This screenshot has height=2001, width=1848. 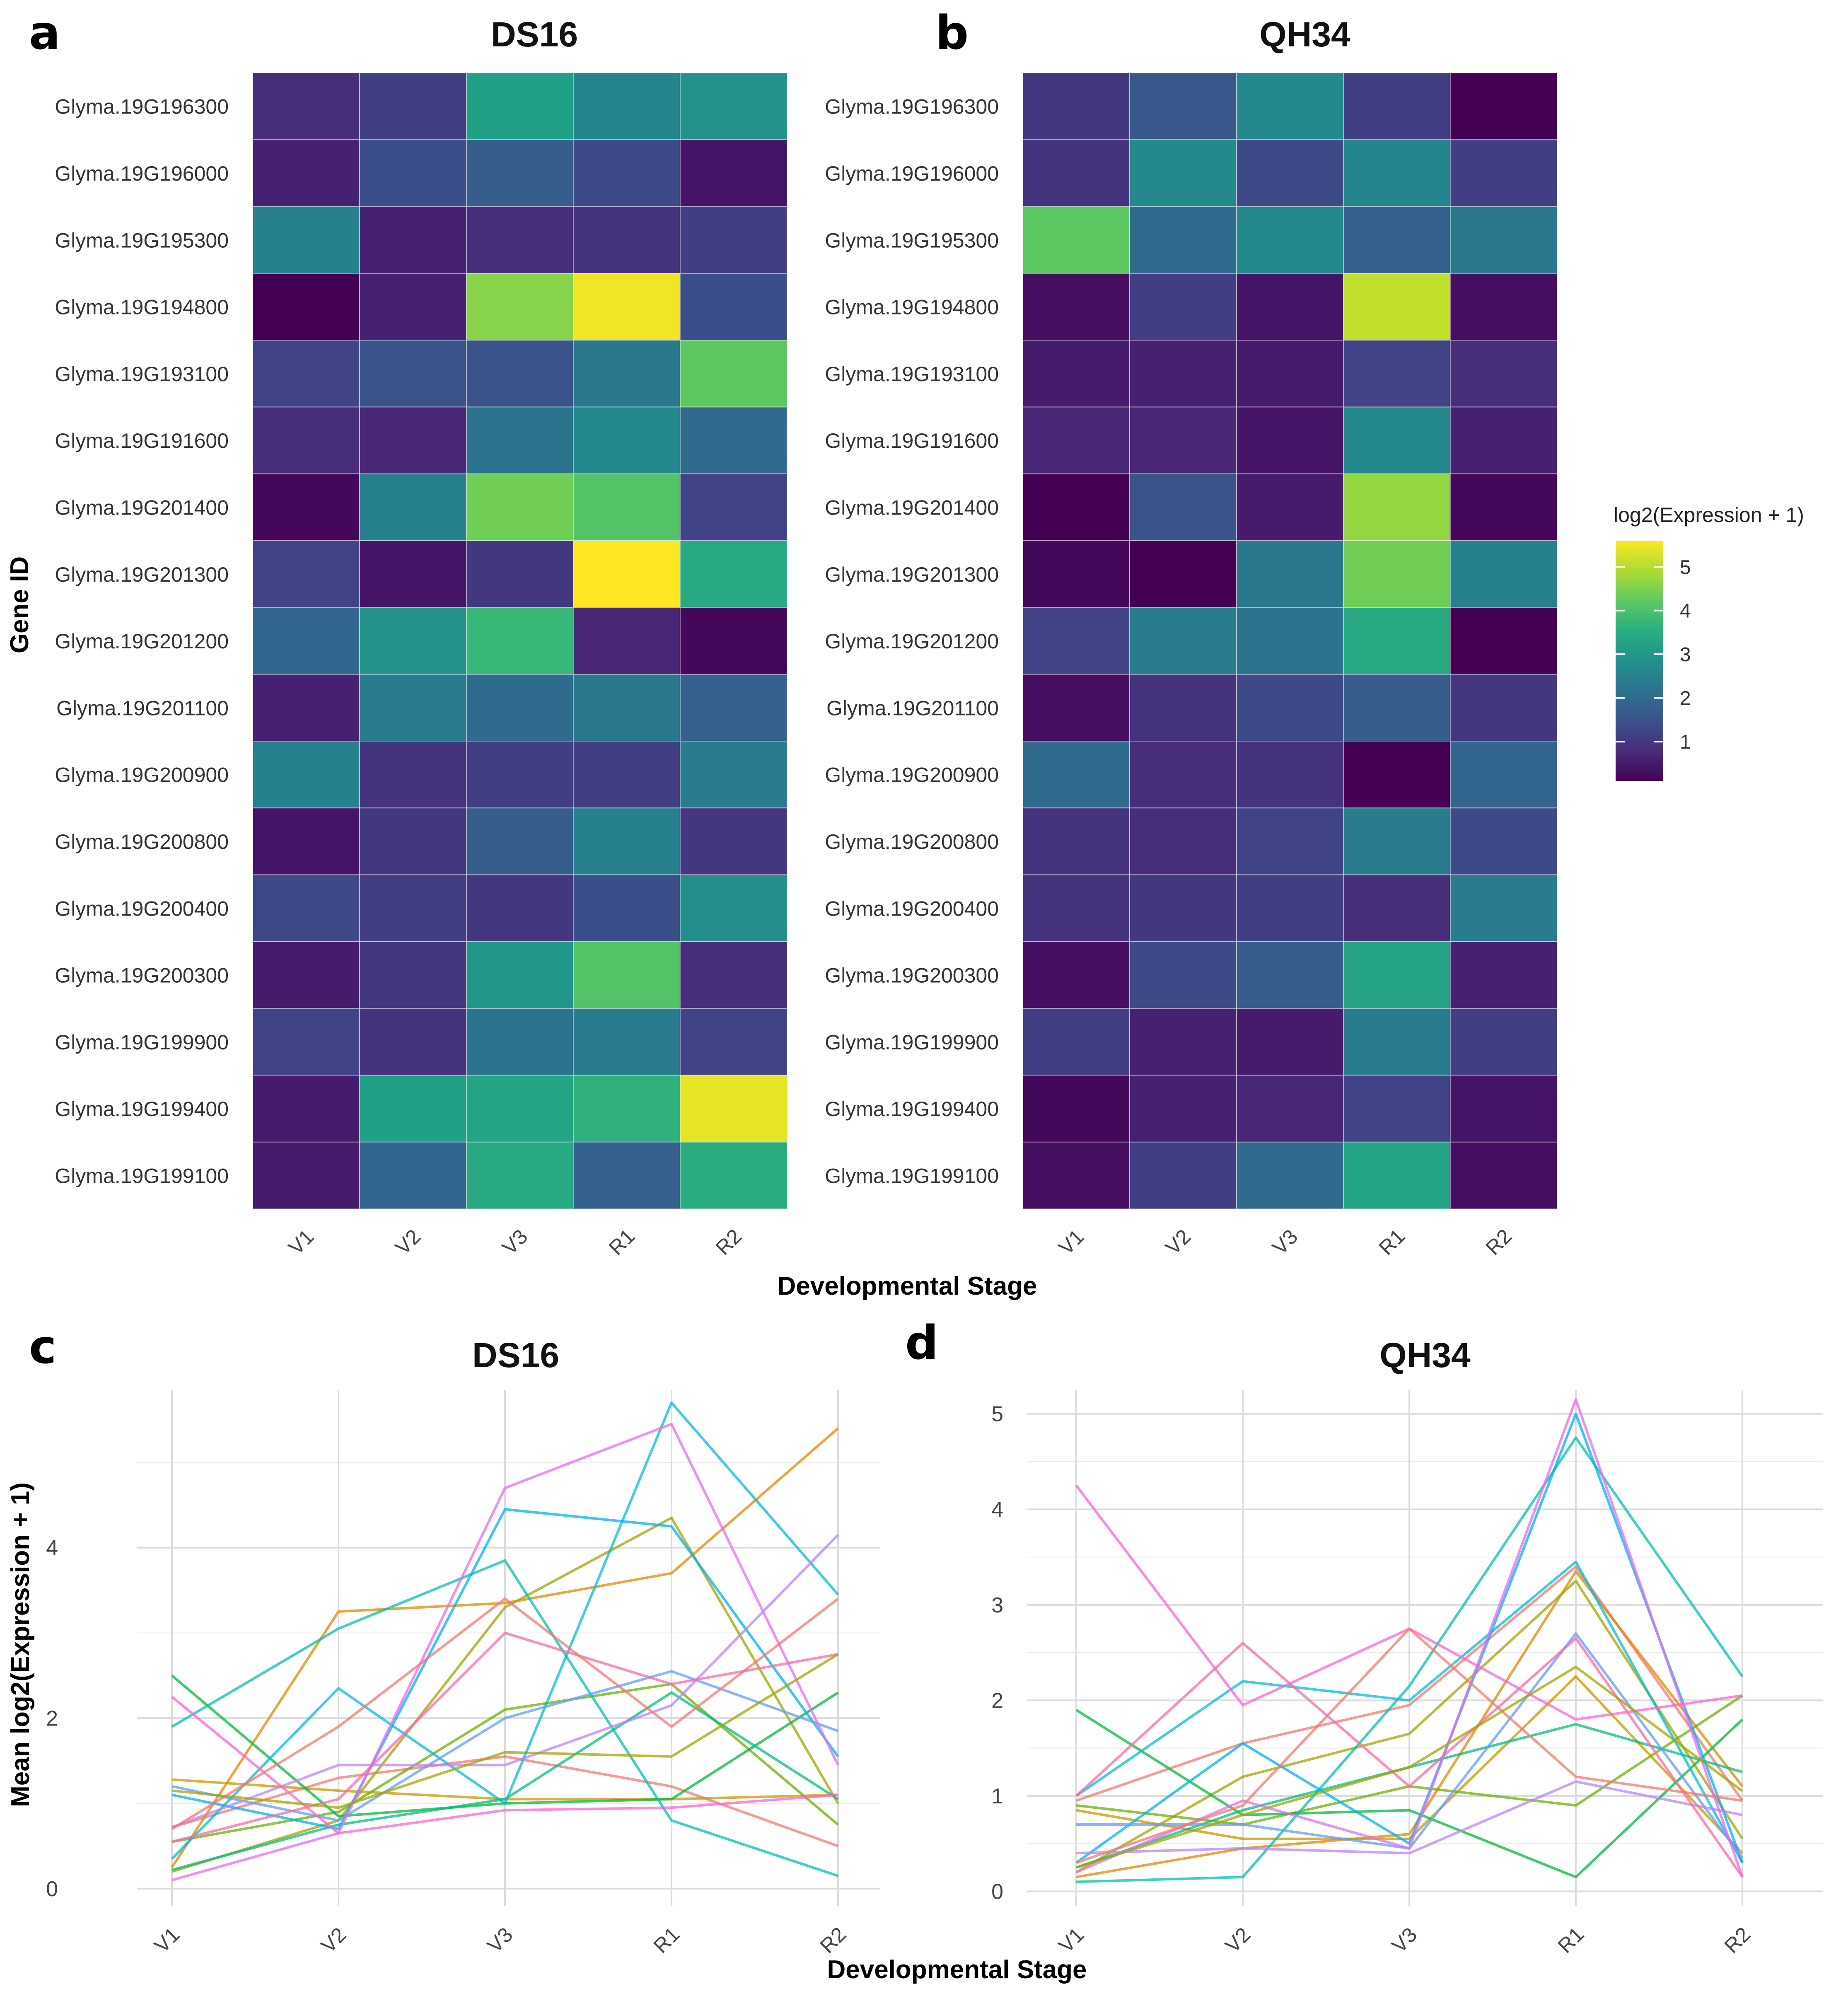 What do you see at coordinates (833, 1941) in the screenshot?
I see `x-tick-label: R2` at bounding box center [833, 1941].